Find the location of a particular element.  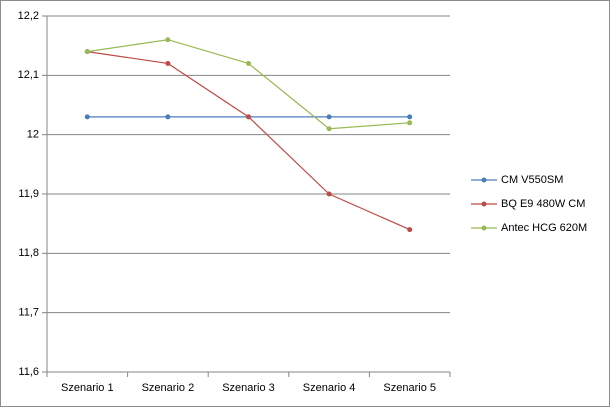

y-tick-label: 12,1 is located at coordinates (28, 75).